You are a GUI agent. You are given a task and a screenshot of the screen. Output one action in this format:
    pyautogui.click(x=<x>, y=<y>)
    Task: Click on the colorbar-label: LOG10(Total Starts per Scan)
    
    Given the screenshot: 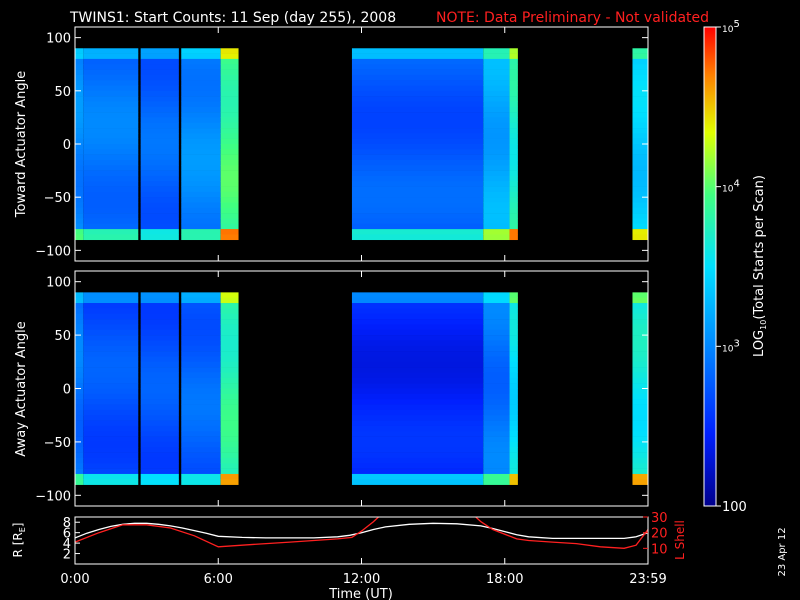 What is the action you would take?
    pyautogui.click(x=760, y=266)
    